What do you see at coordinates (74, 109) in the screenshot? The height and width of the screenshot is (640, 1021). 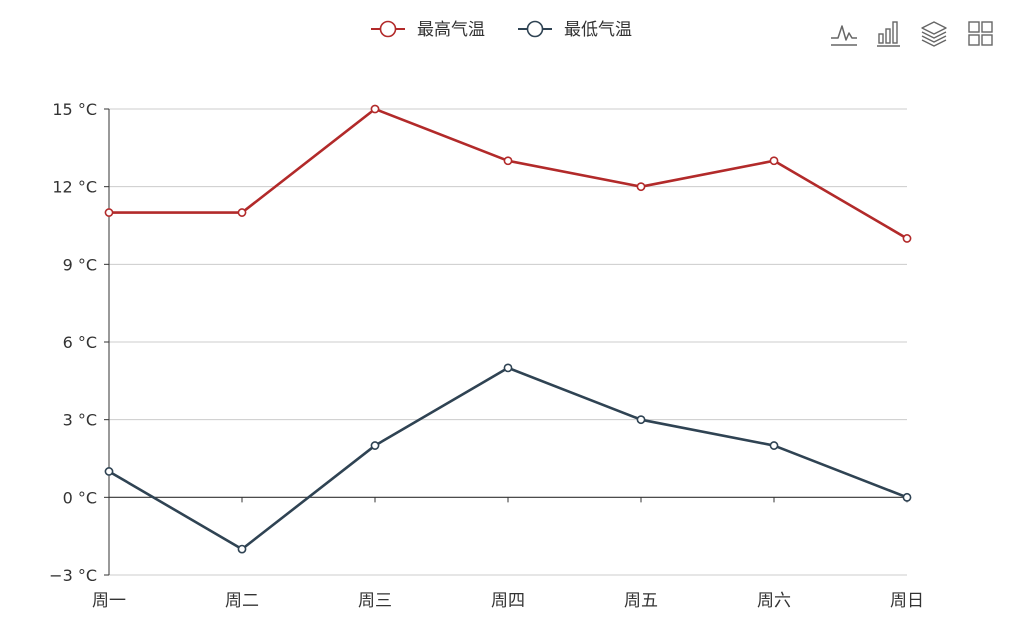 I see `y-tick-label: 15 °C` at bounding box center [74, 109].